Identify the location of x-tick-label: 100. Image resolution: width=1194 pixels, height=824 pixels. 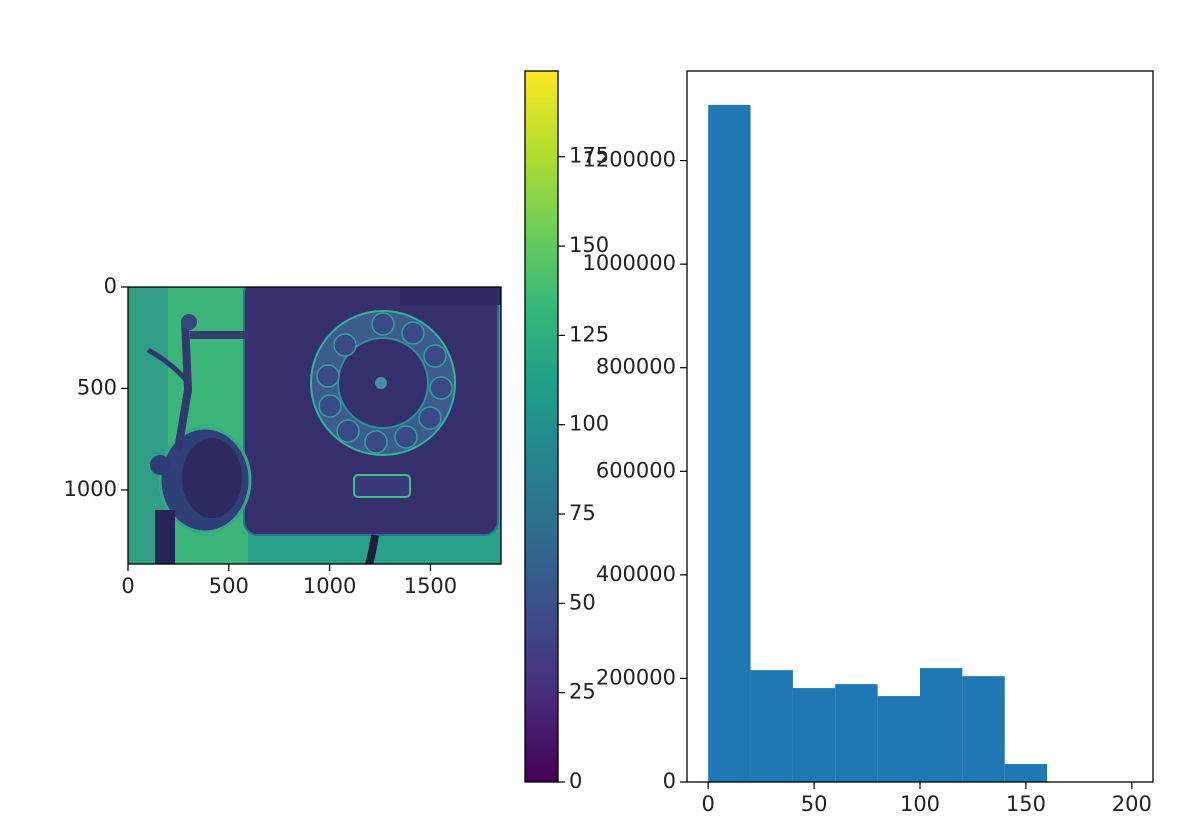
(920, 804).